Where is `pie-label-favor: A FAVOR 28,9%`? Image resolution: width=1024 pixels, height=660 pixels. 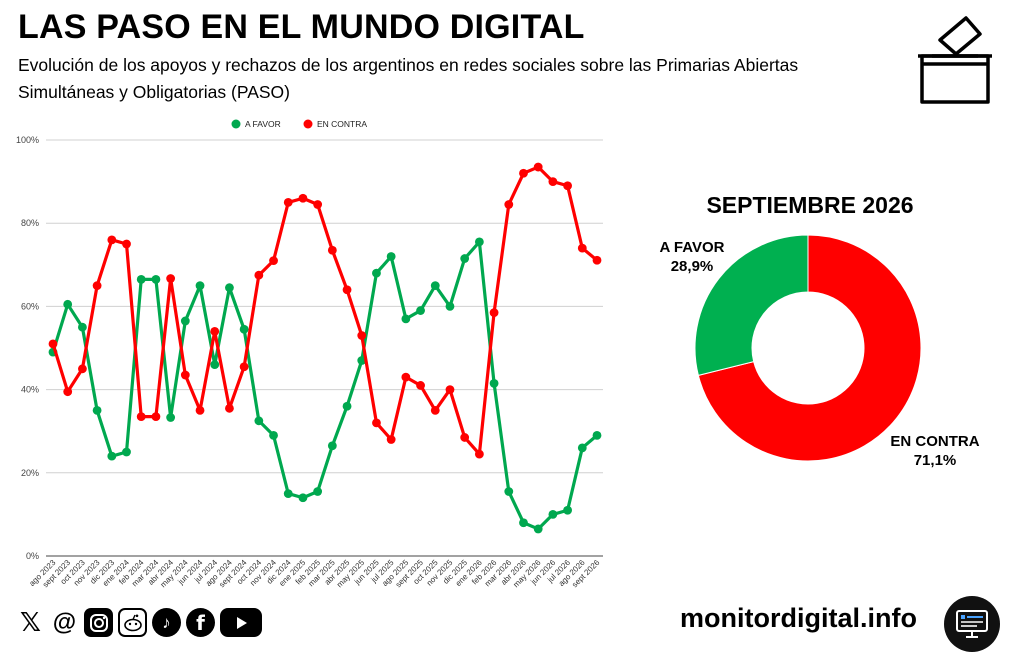 pie-label-favor: A FAVOR 28,9% is located at coordinates (692, 257).